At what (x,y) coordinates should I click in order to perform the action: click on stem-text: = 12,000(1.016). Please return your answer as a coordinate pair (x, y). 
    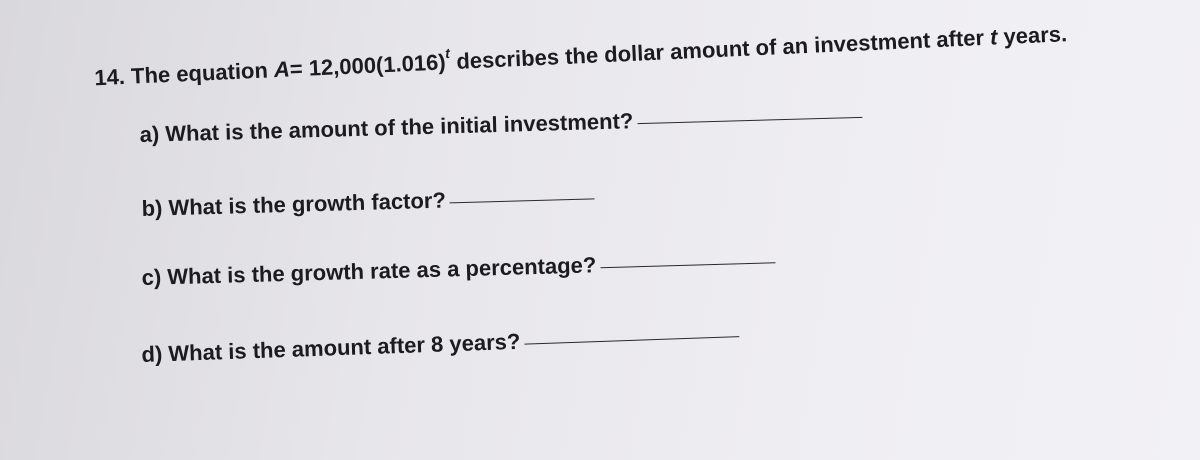
    Looking at the image, I should click on (368, 65).